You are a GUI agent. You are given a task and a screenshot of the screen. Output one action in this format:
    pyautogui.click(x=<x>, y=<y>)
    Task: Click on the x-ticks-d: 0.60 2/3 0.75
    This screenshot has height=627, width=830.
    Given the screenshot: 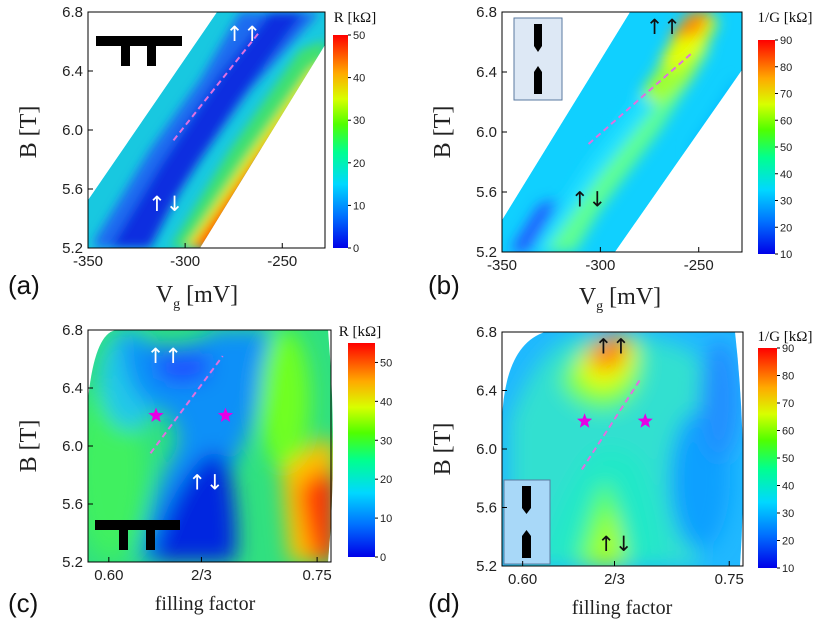 What is the action you would take?
    pyautogui.click(x=626, y=574)
    